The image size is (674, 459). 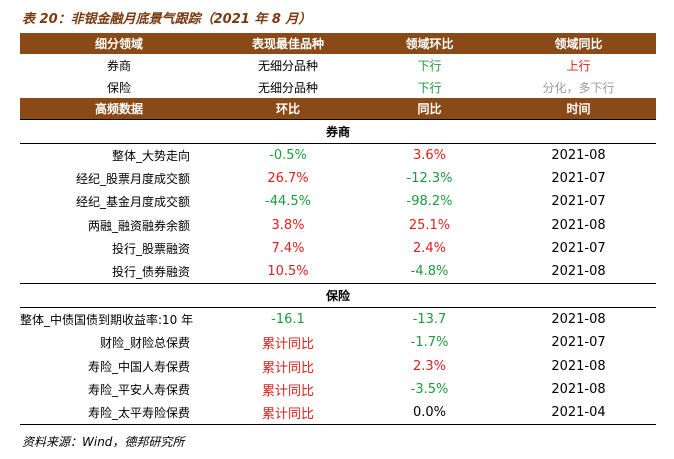 I want to click on yoy-value: 0.0%, so click(x=429, y=413).